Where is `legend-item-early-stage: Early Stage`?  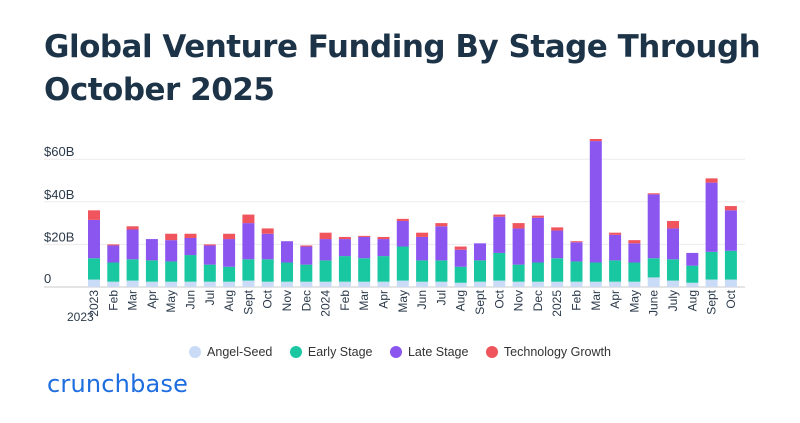 legend-item-early-stage: Early Stage is located at coordinates (330, 352).